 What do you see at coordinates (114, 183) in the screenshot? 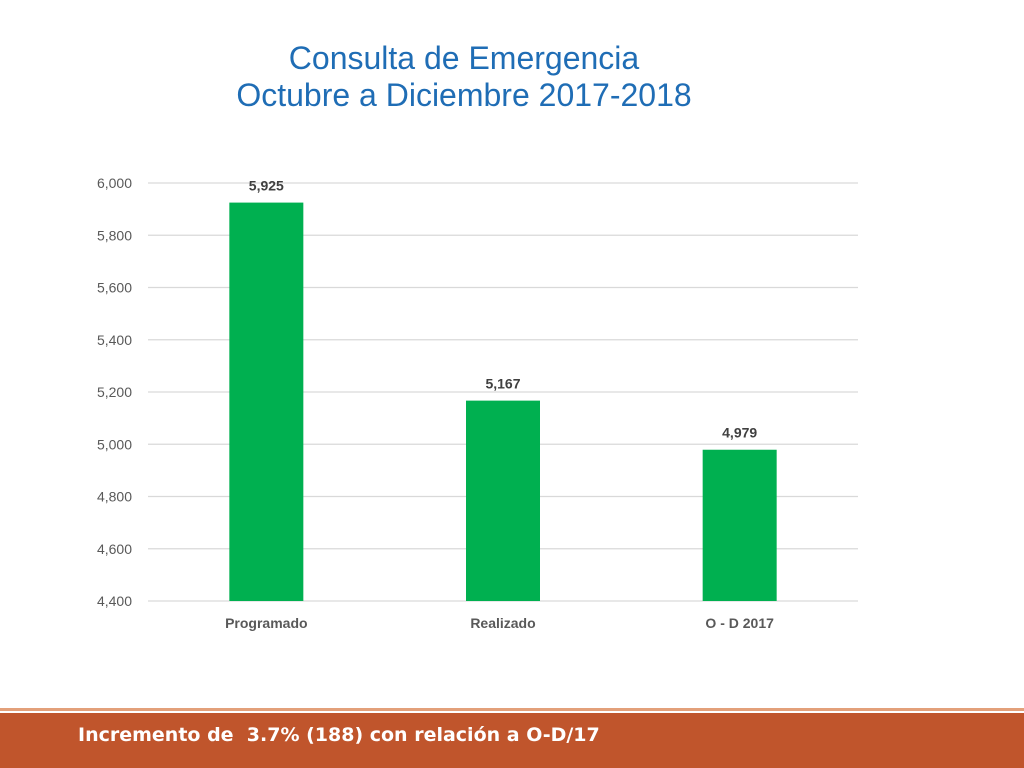
I see `y-tick-label: 6,000` at bounding box center [114, 183].